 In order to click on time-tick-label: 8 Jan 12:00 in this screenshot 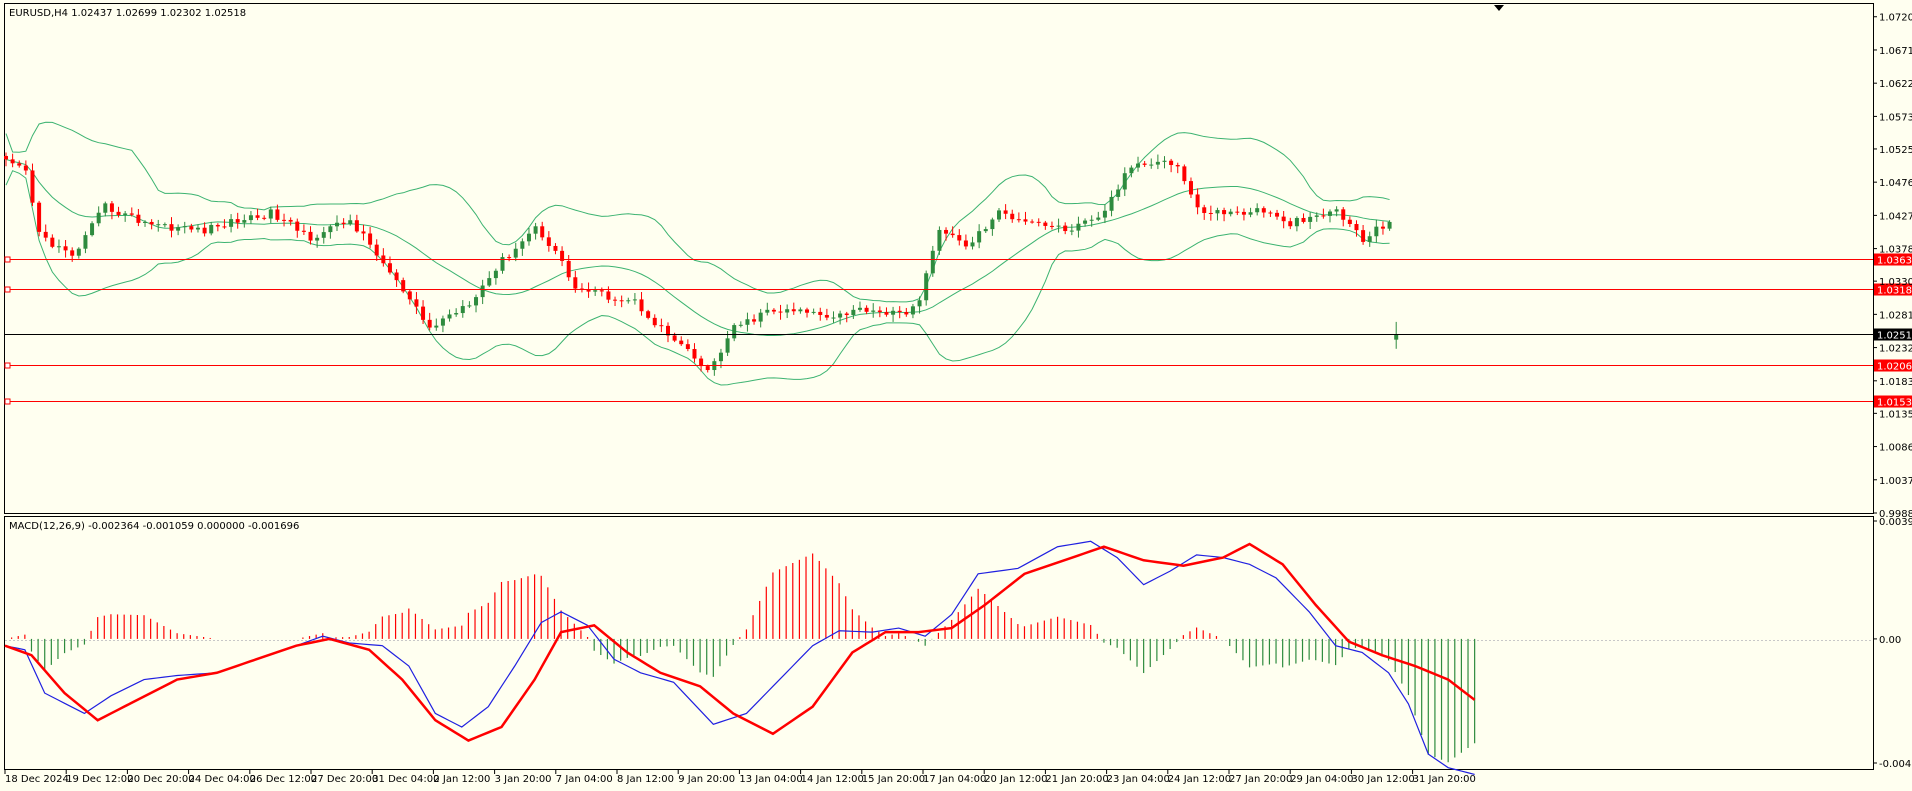, I will do `click(645, 779)`.